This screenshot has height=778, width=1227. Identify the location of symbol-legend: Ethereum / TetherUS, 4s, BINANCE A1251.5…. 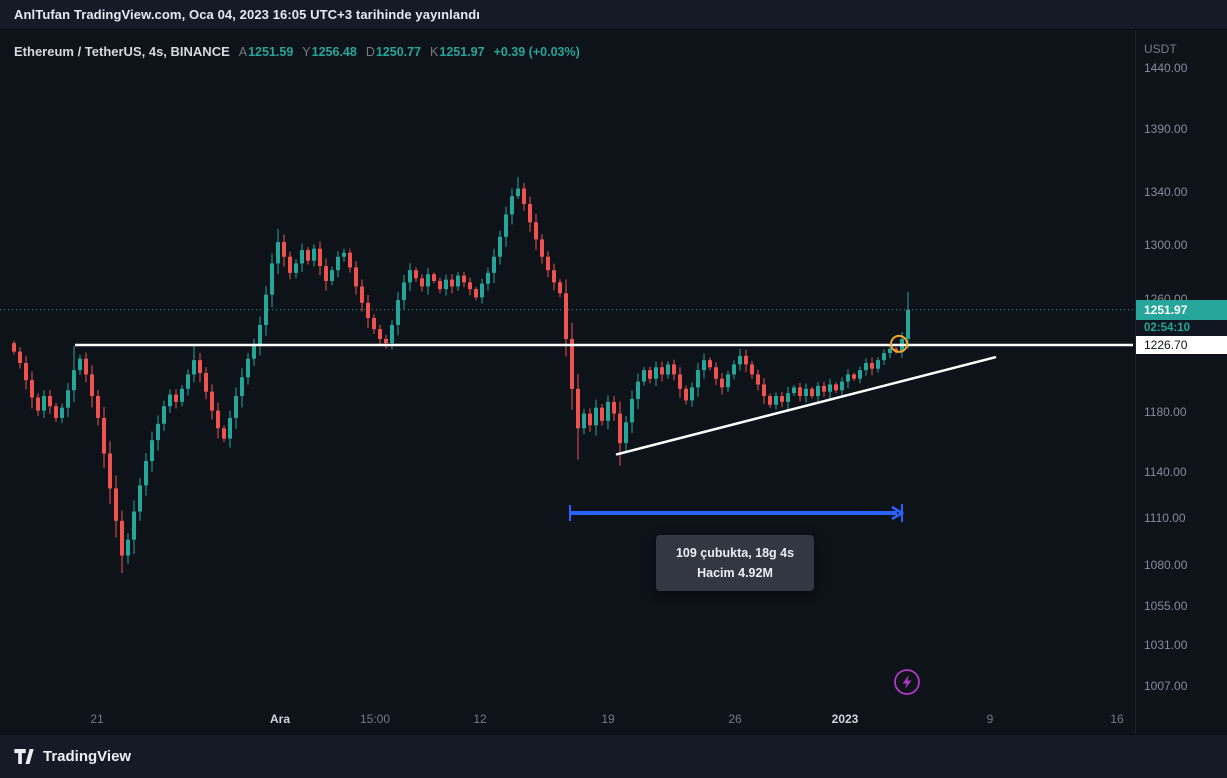
(297, 52).